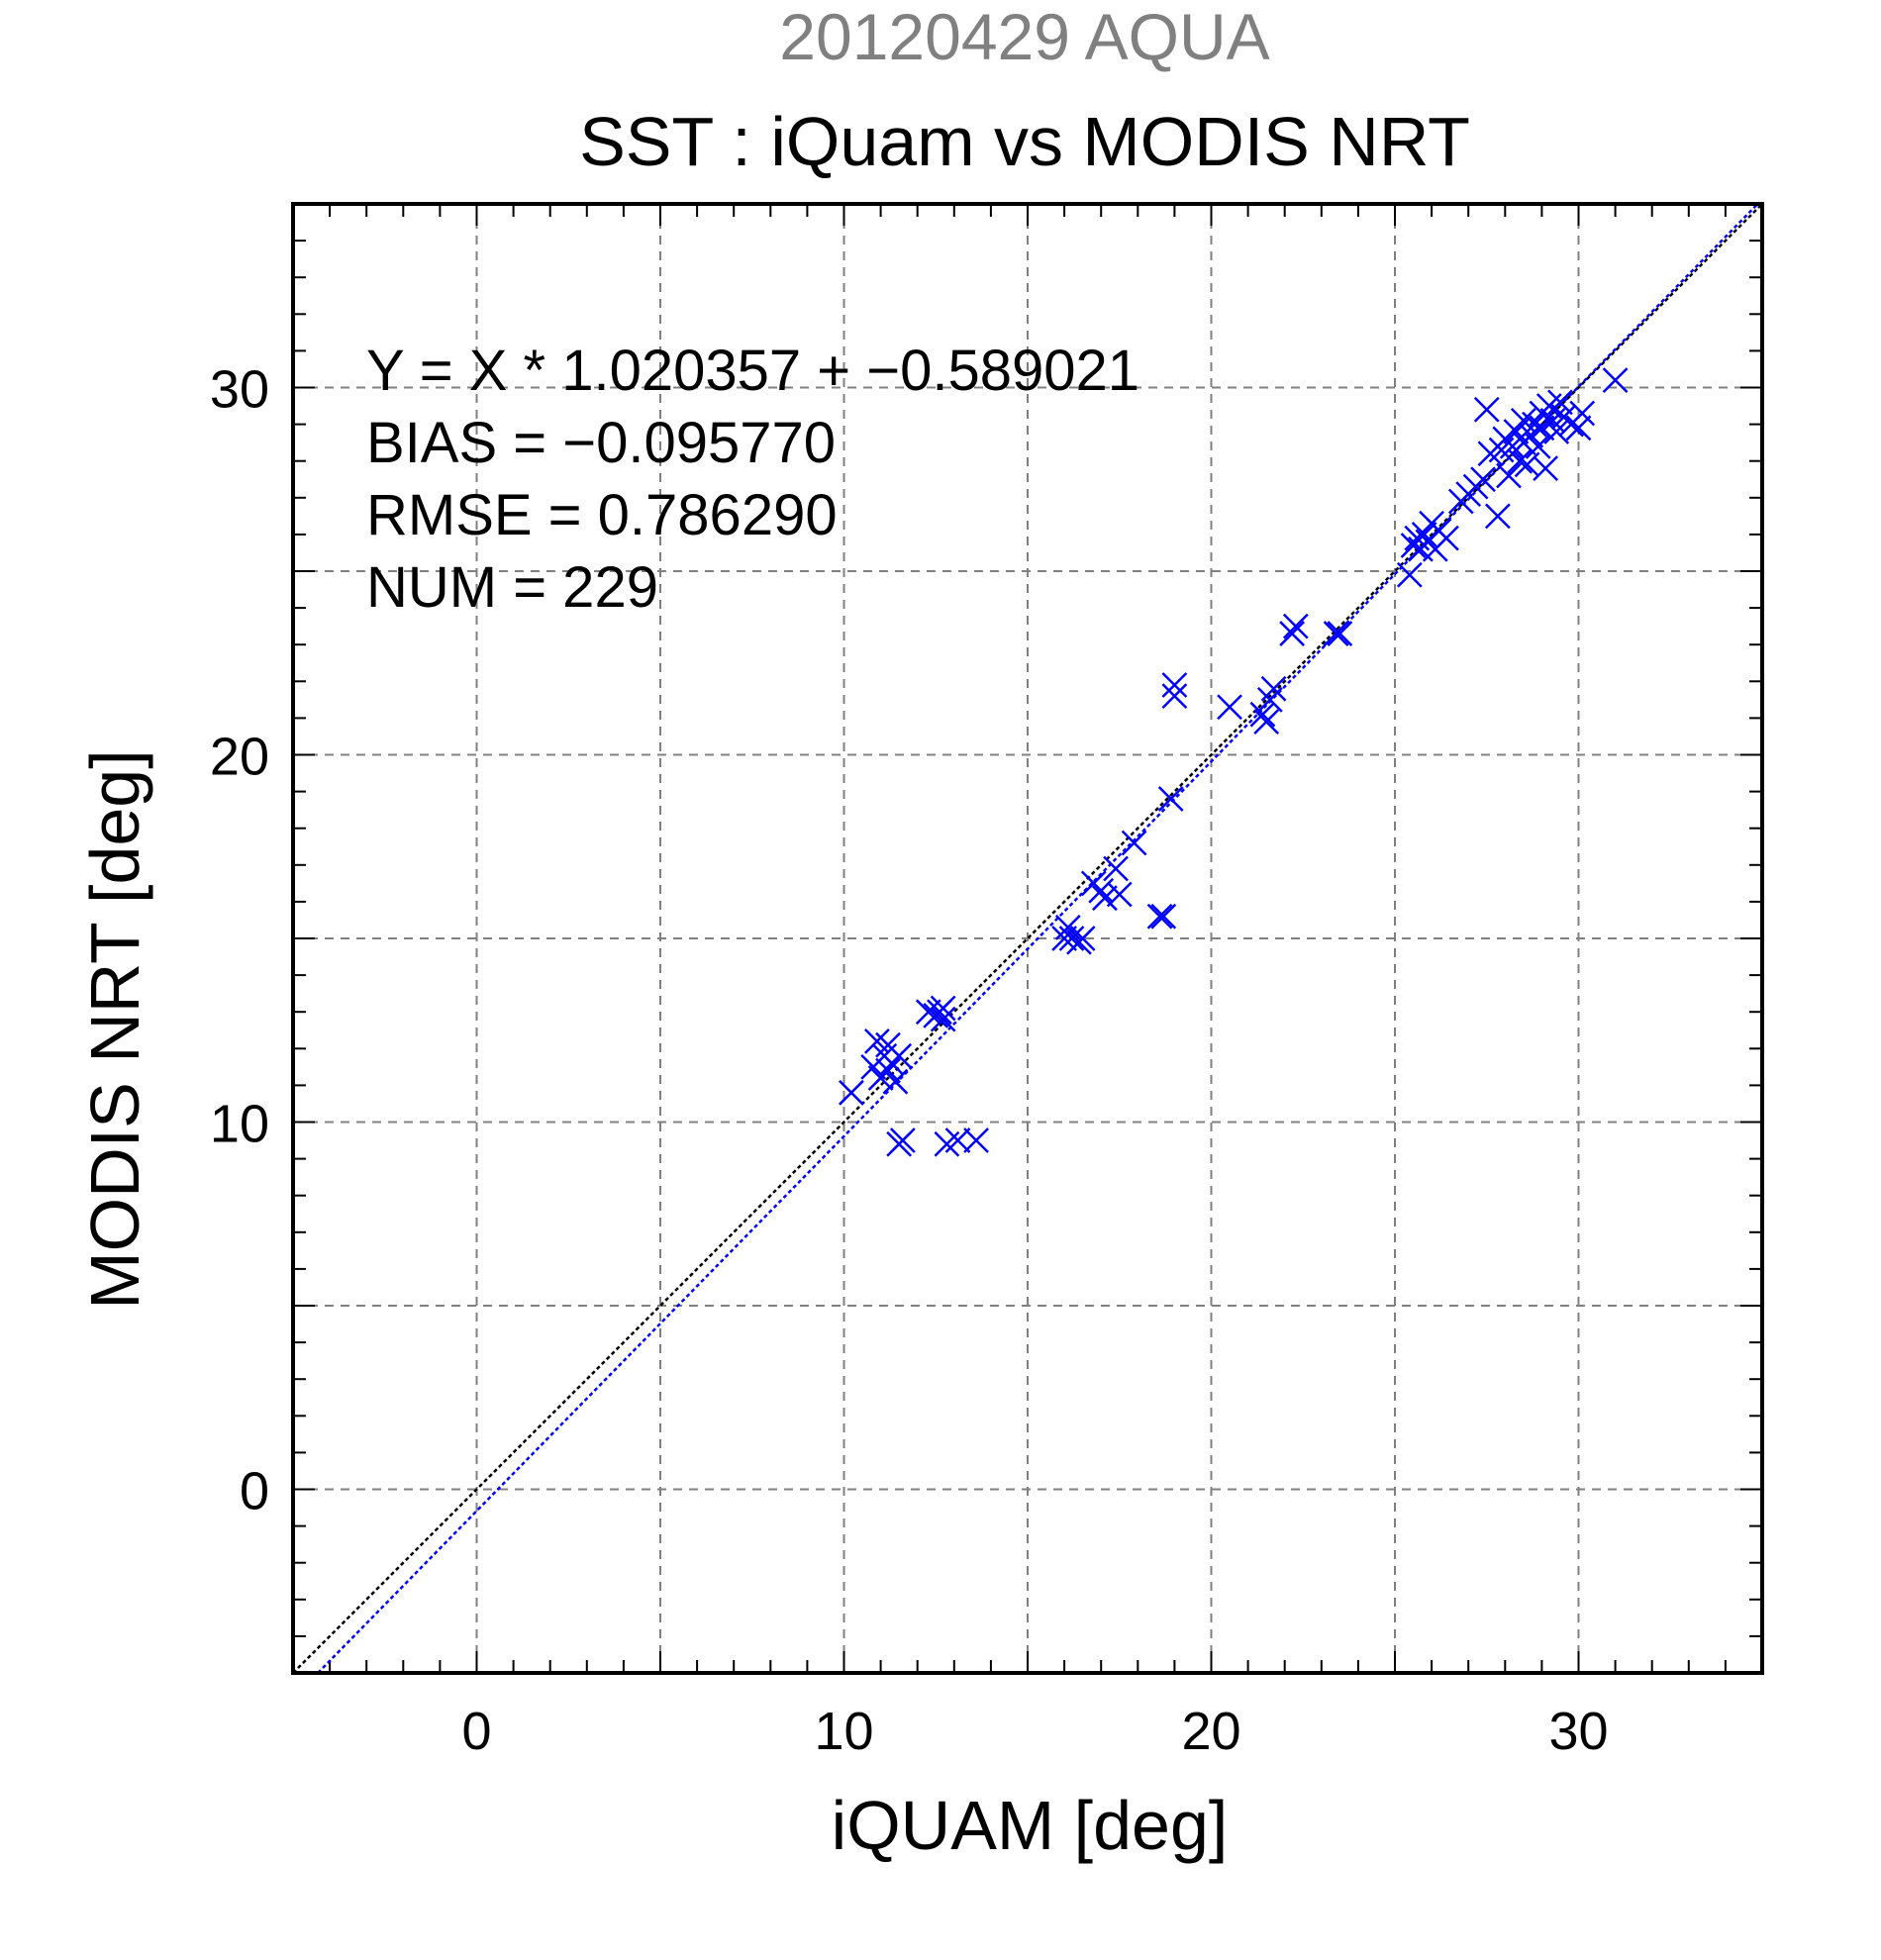  What do you see at coordinates (1024, 36) in the screenshot?
I see `chart-supertitle: 20120429 AQUA` at bounding box center [1024, 36].